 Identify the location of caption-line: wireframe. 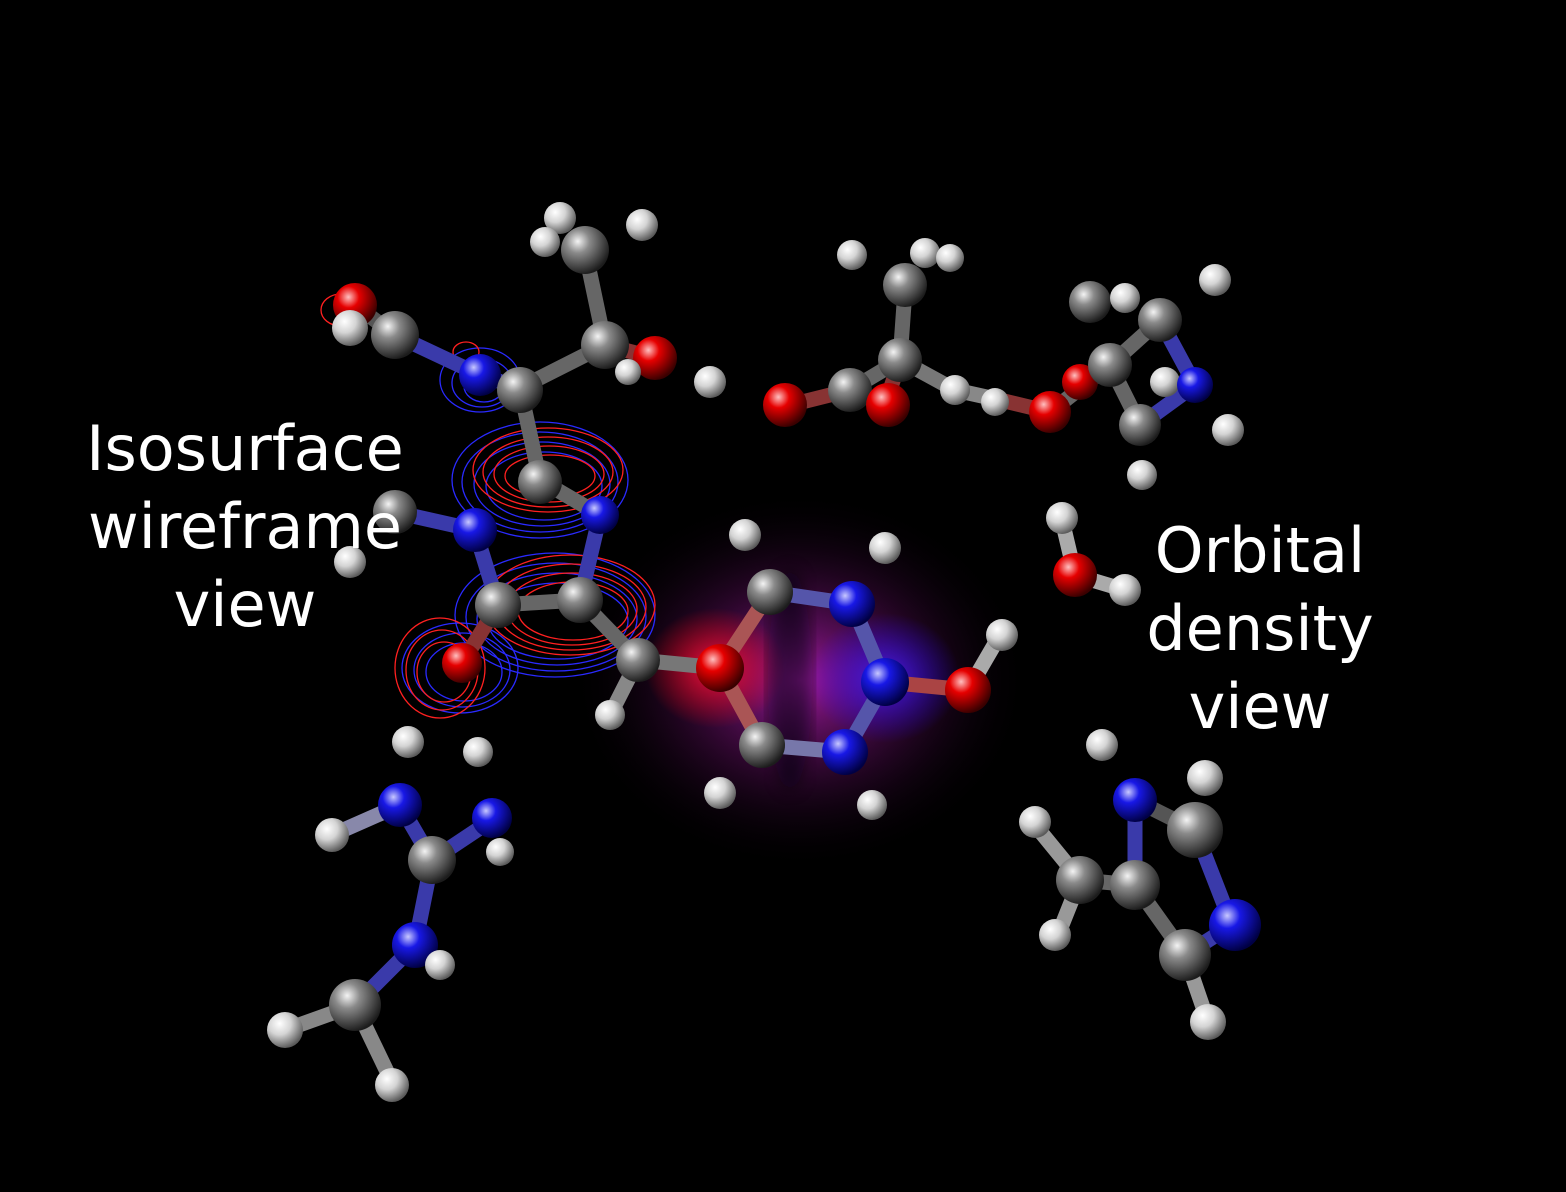
(245, 526).